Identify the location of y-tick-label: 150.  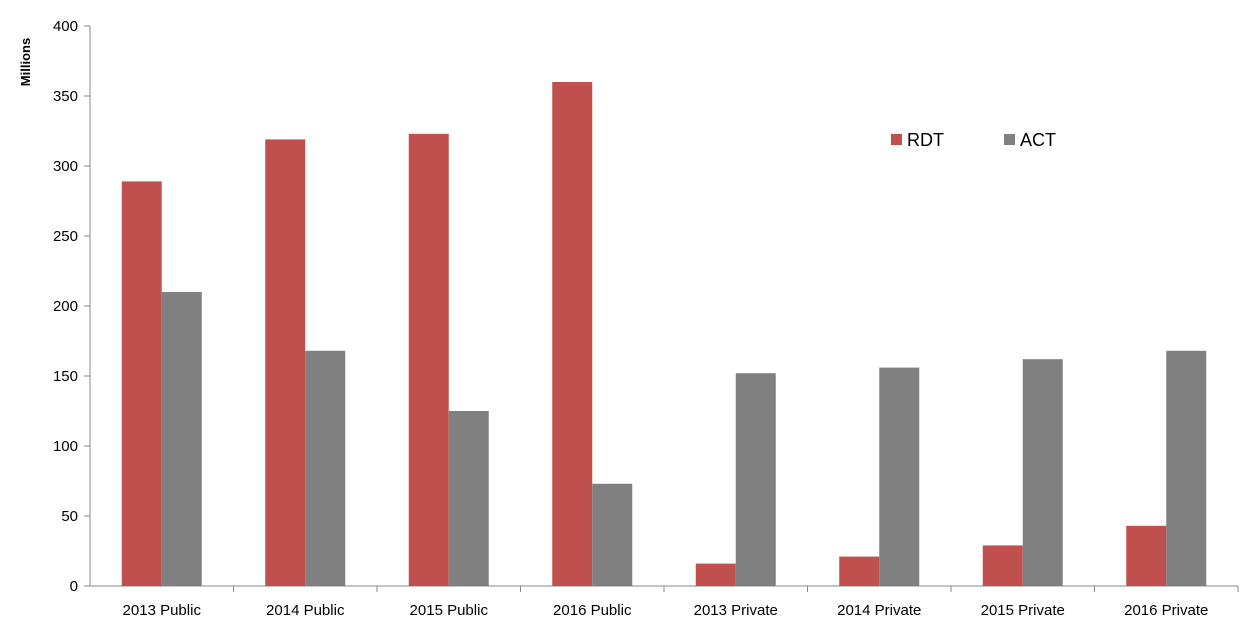
(65, 376).